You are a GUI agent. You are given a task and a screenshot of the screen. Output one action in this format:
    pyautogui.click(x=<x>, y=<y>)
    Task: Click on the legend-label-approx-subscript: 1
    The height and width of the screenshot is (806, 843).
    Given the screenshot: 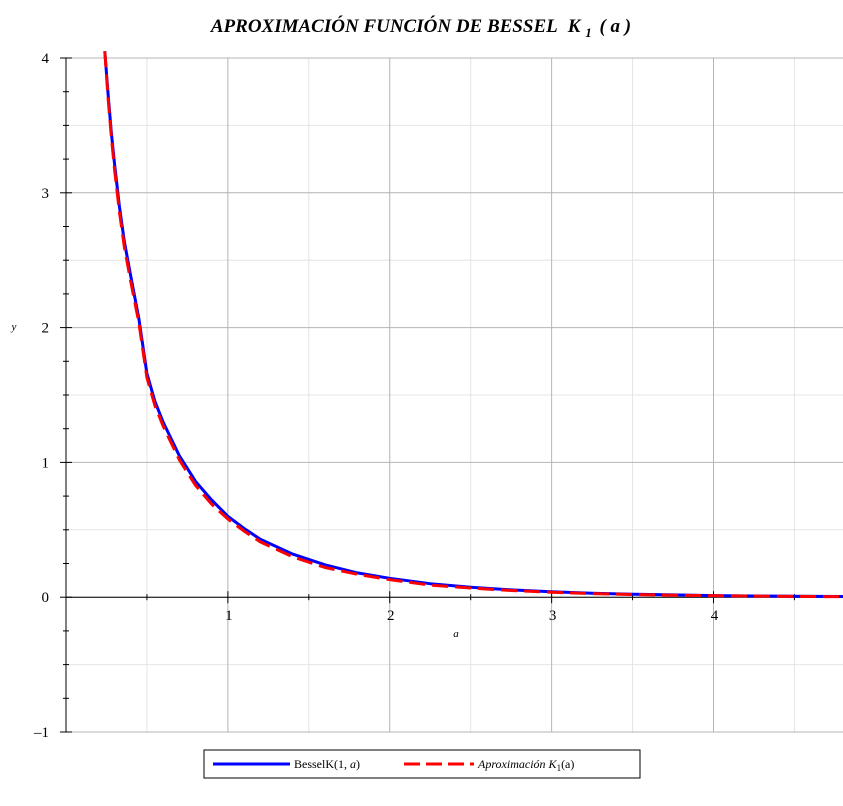 What is the action you would take?
    pyautogui.click(x=559, y=768)
    